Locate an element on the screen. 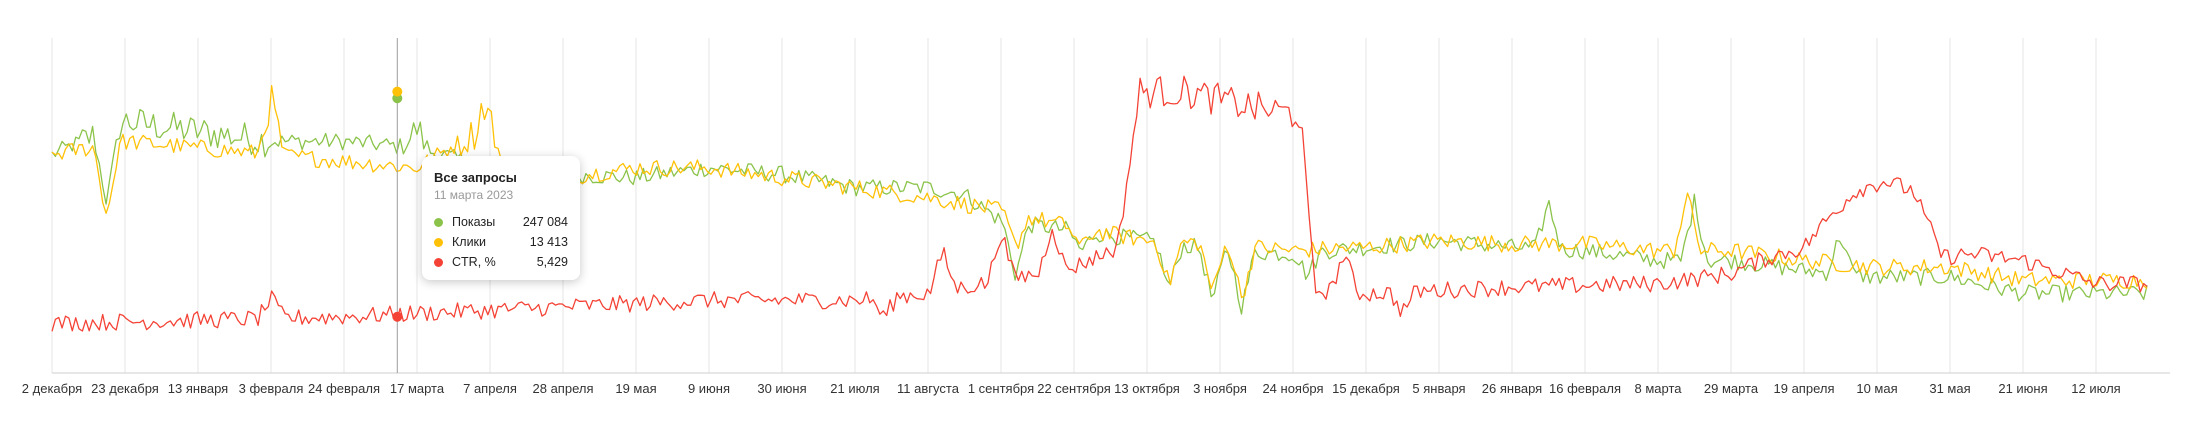 The width and height of the screenshot is (2210, 441). x-tick-label: 19 апреля is located at coordinates (1804, 388).